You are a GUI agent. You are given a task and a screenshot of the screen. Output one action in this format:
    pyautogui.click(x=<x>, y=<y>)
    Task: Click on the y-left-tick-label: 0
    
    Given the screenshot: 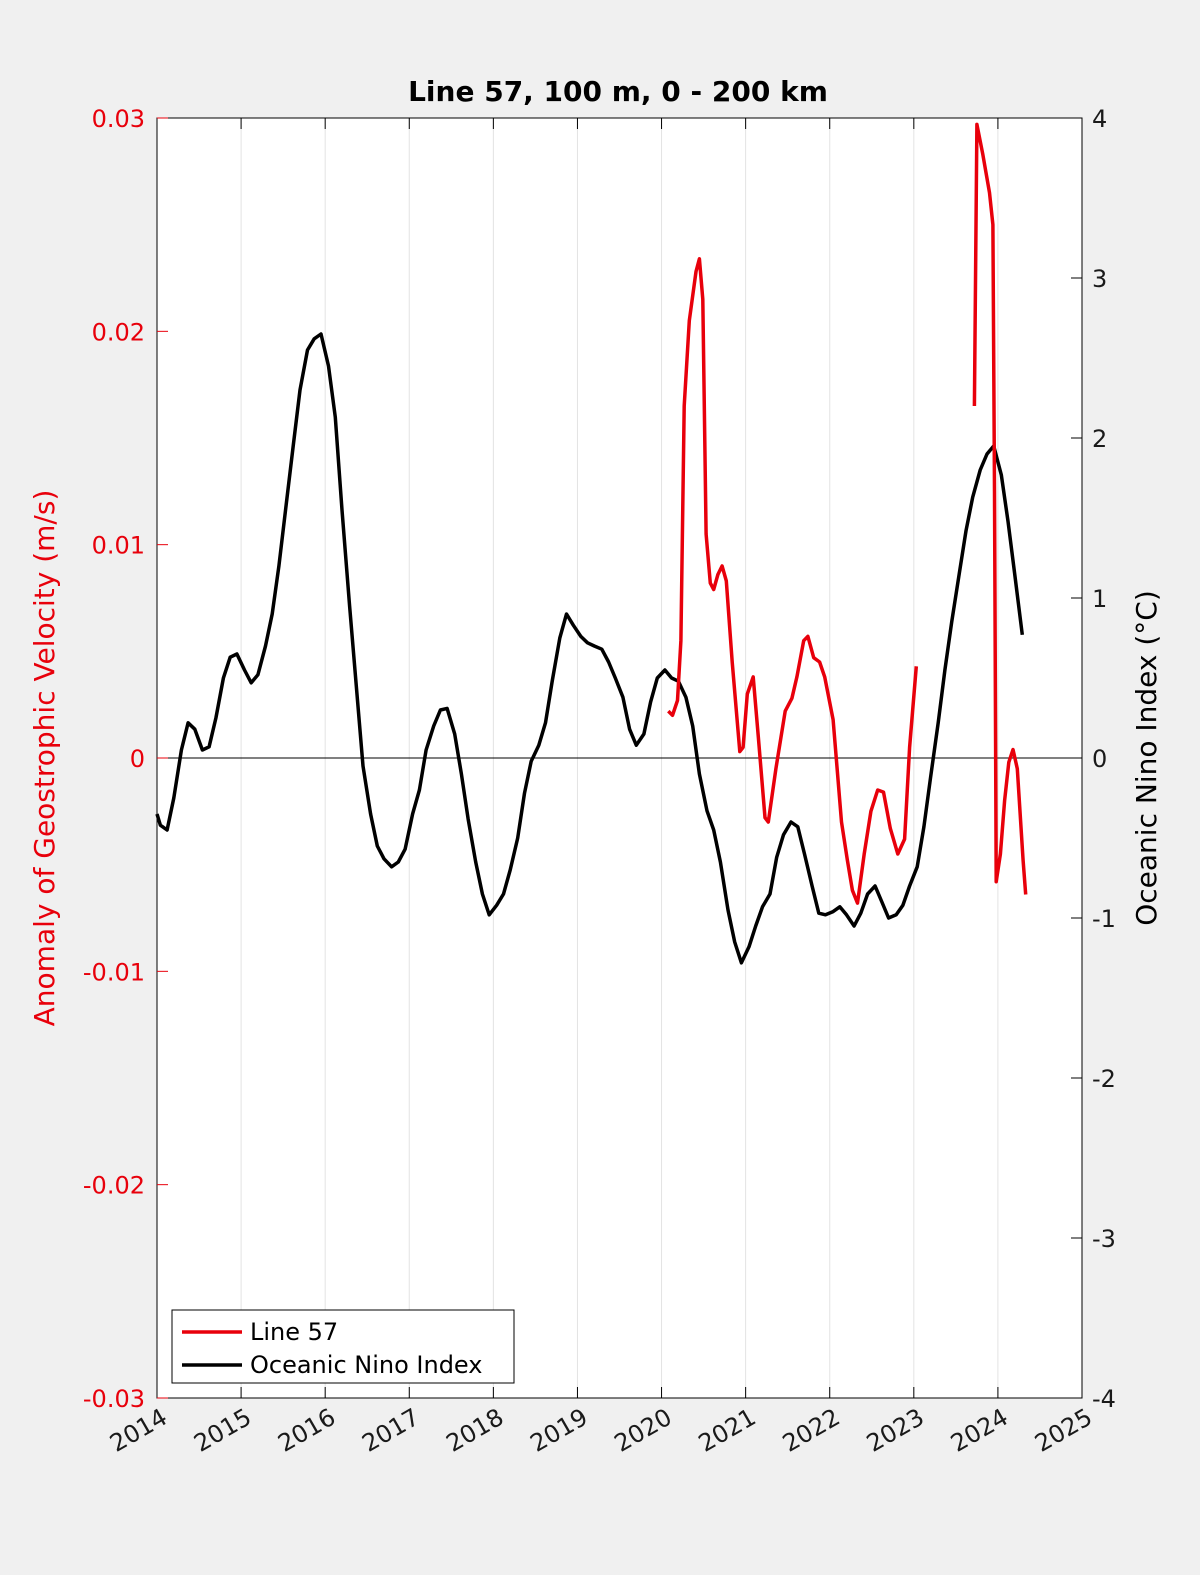 What is the action you would take?
    pyautogui.click(x=137, y=759)
    